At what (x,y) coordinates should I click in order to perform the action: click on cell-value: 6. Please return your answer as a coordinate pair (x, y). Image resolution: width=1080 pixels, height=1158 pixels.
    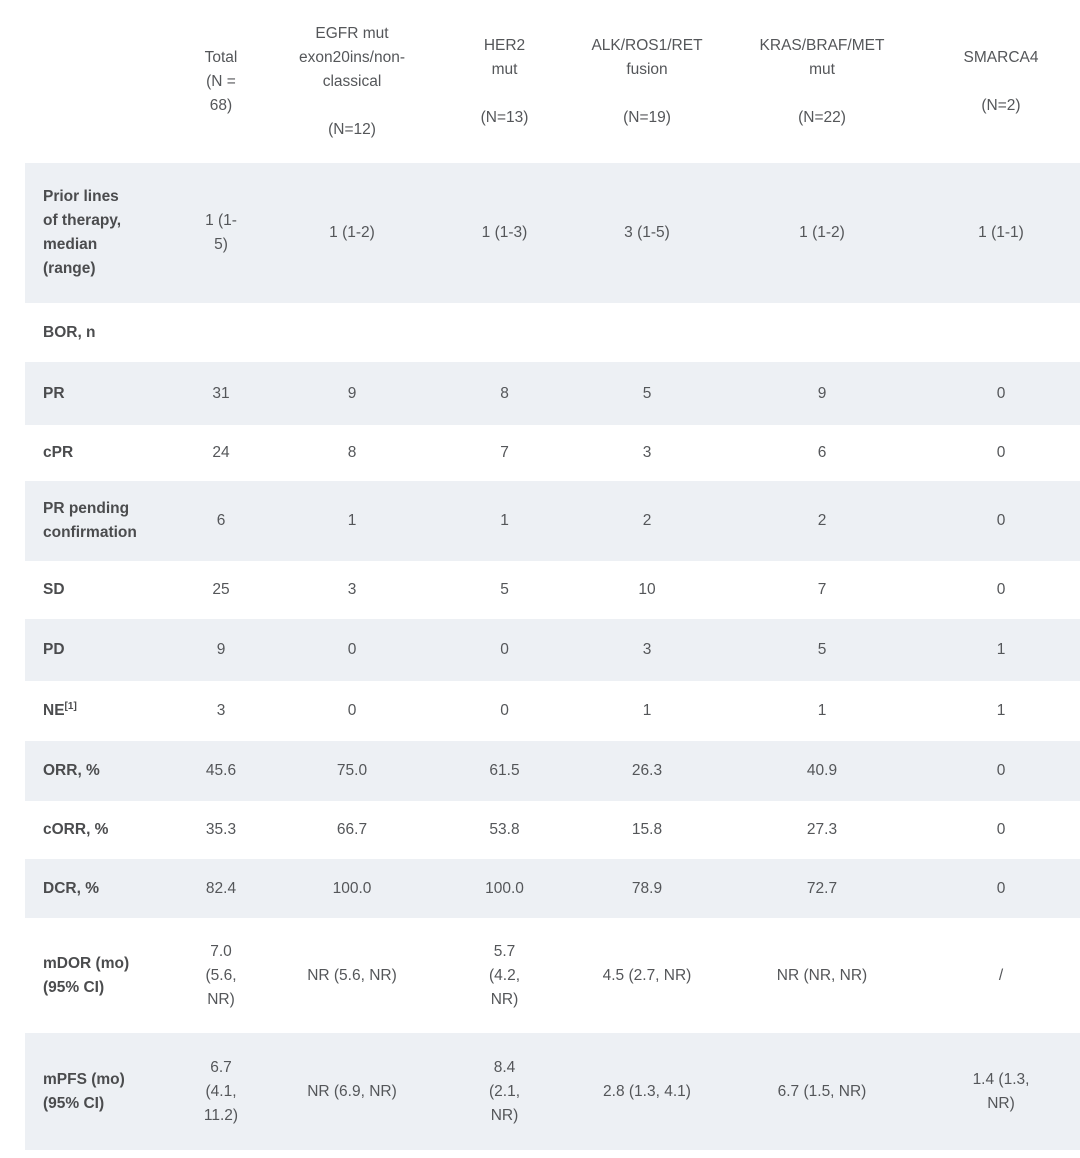
    Looking at the image, I should click on (221, 520).